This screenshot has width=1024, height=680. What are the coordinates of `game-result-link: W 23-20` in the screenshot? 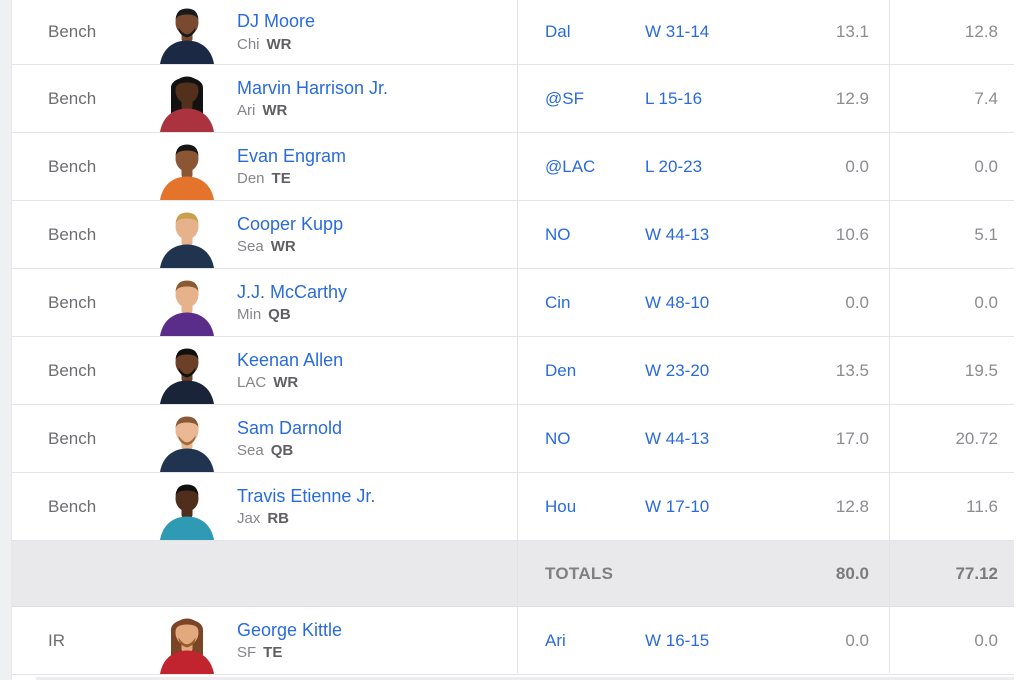 It's located at (677, 370).